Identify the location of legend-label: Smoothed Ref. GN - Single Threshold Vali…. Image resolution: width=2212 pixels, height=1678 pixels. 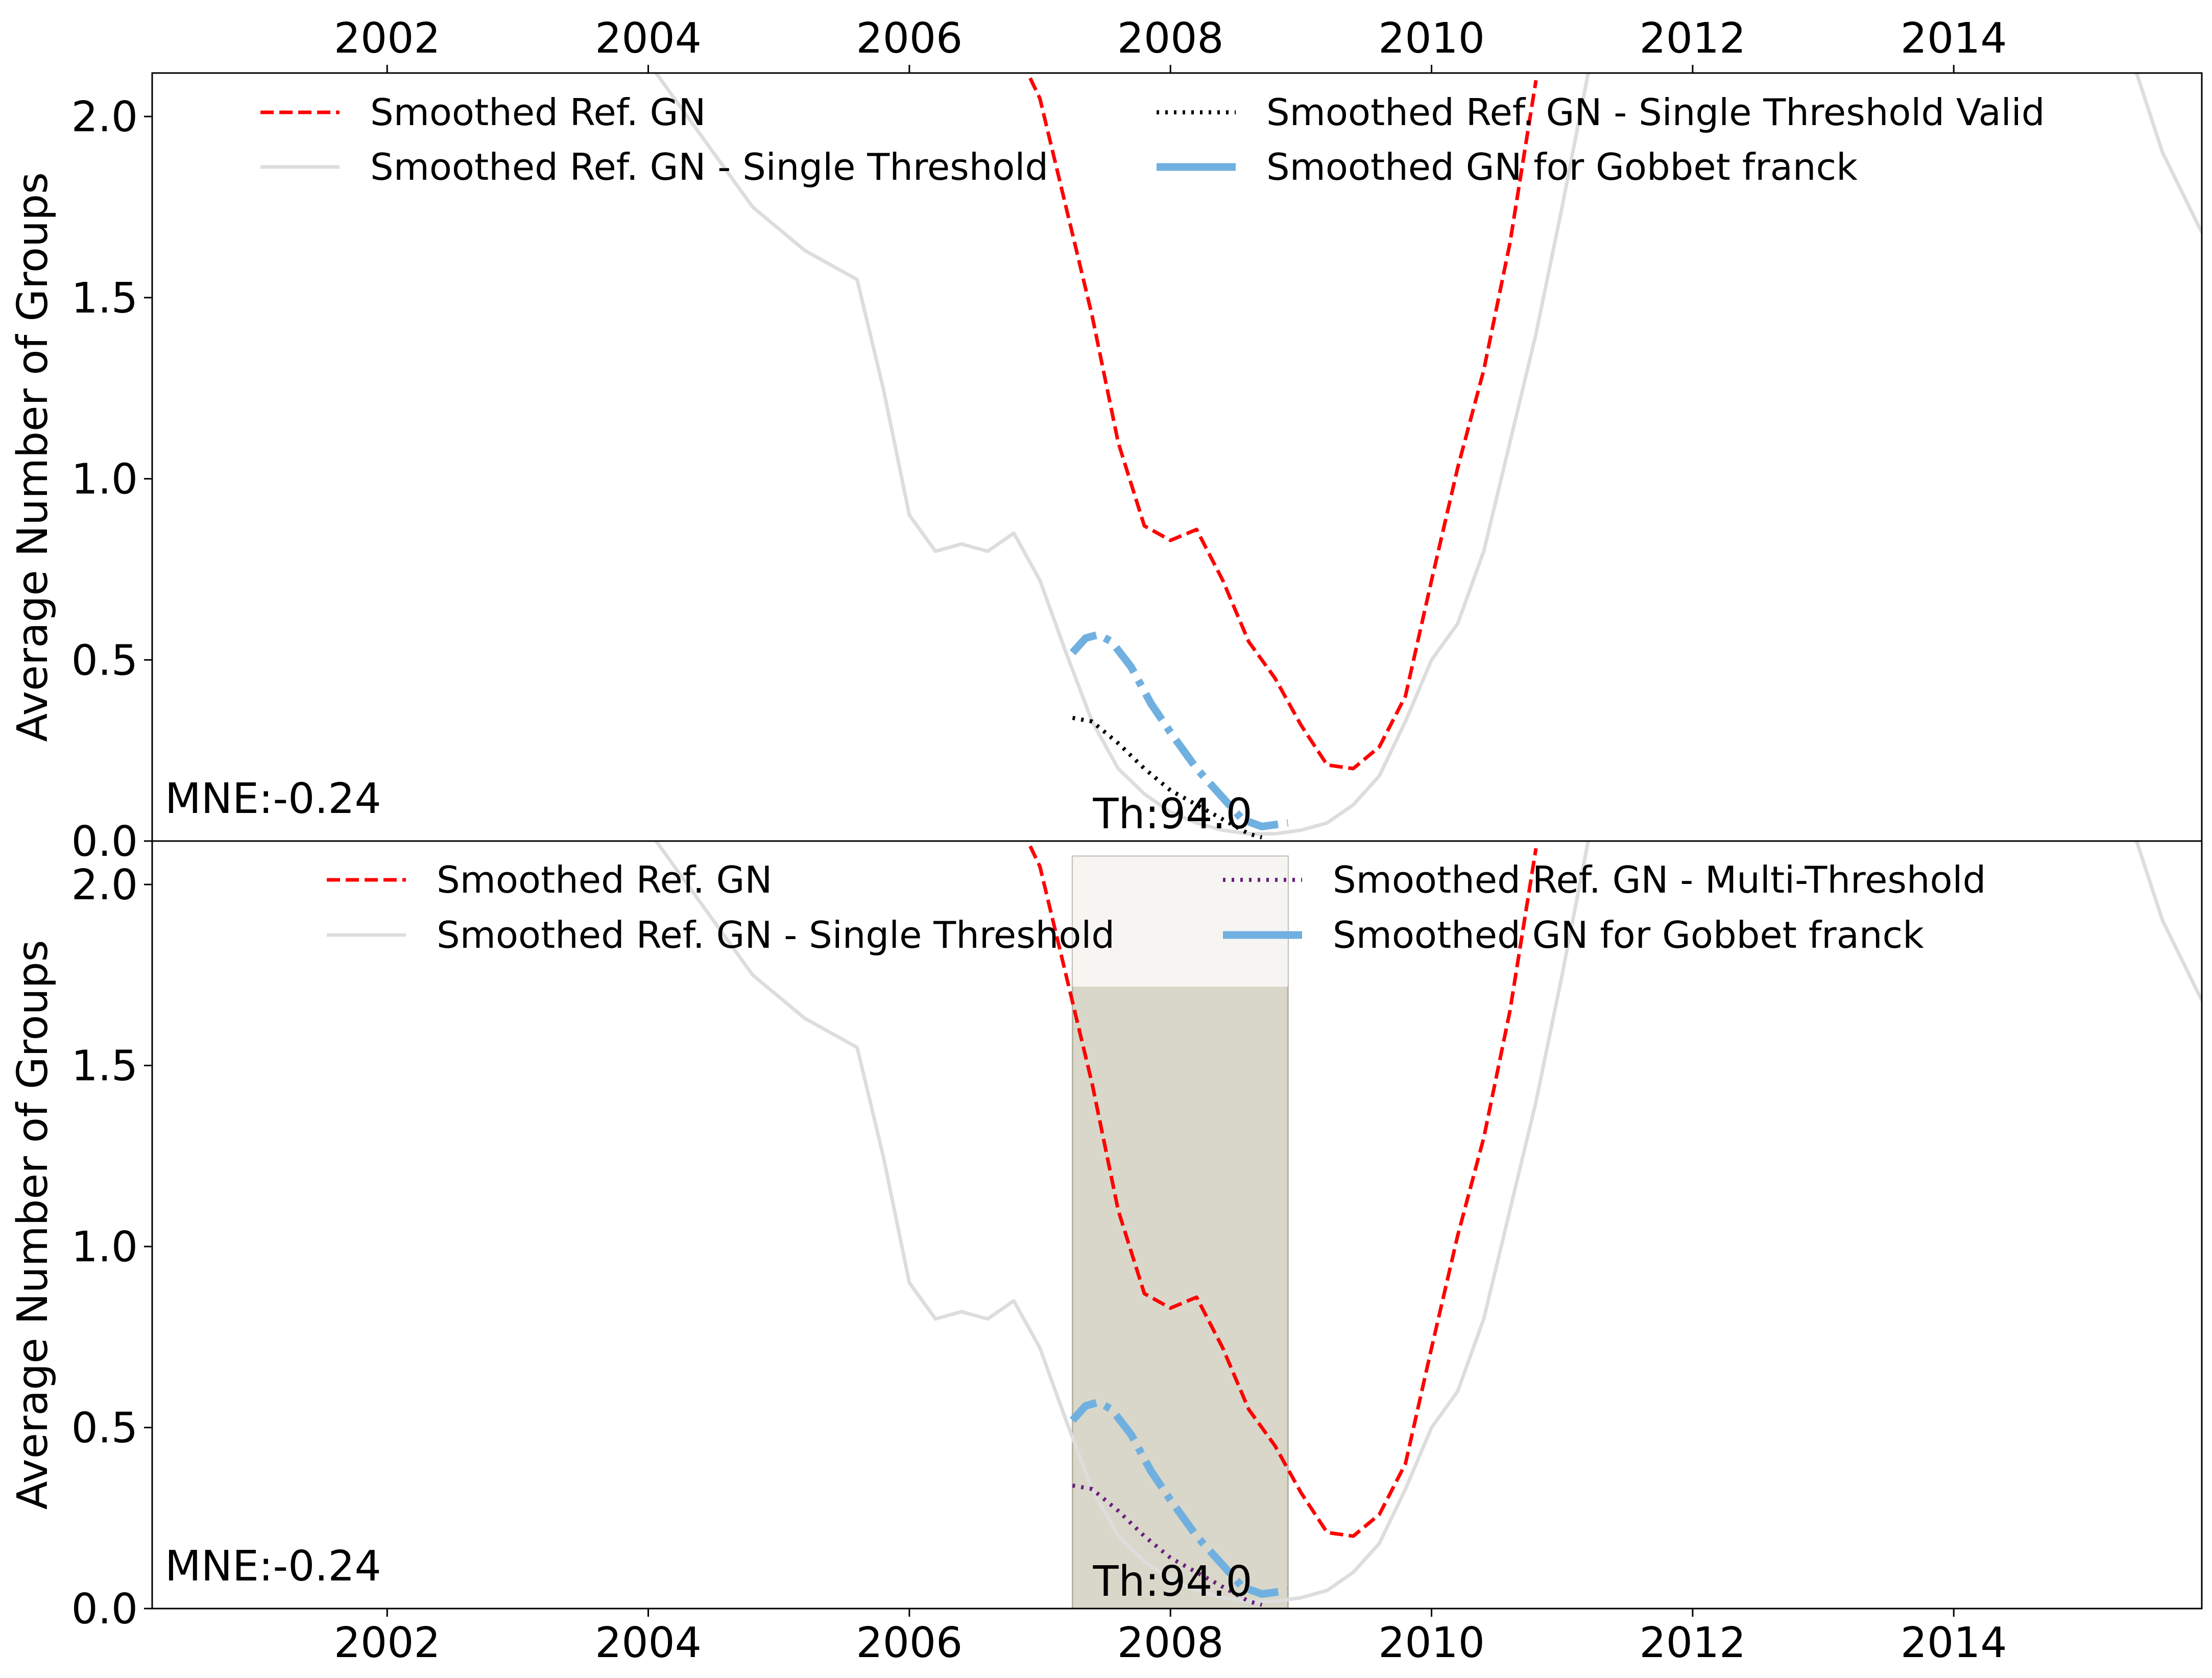
(1655, 112).